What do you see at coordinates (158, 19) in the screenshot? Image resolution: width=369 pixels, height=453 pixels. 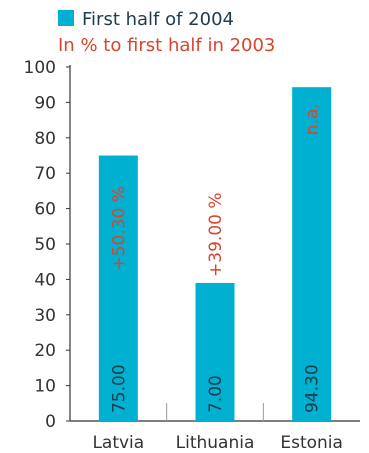 I see `legend-series-label: First half of 2004` at bounding box center [158, 19].